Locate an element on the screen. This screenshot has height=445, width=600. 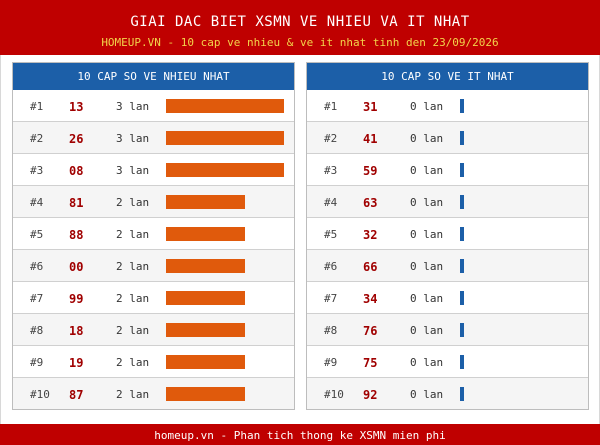
lottery-number: 59 is located at coordinates (370, 171).